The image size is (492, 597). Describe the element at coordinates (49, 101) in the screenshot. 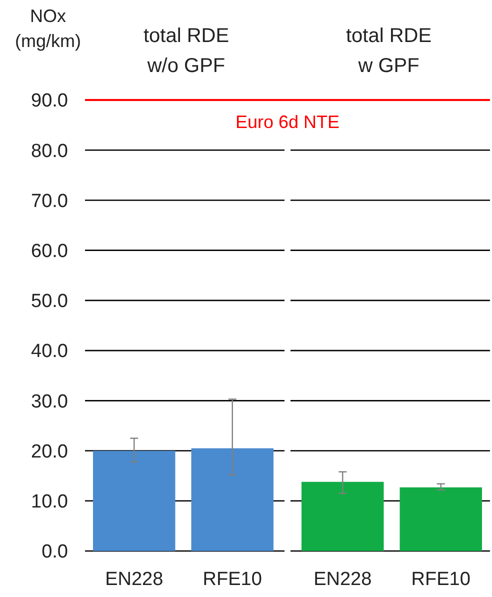

I see `y-tick-label: 90.0` at that location.